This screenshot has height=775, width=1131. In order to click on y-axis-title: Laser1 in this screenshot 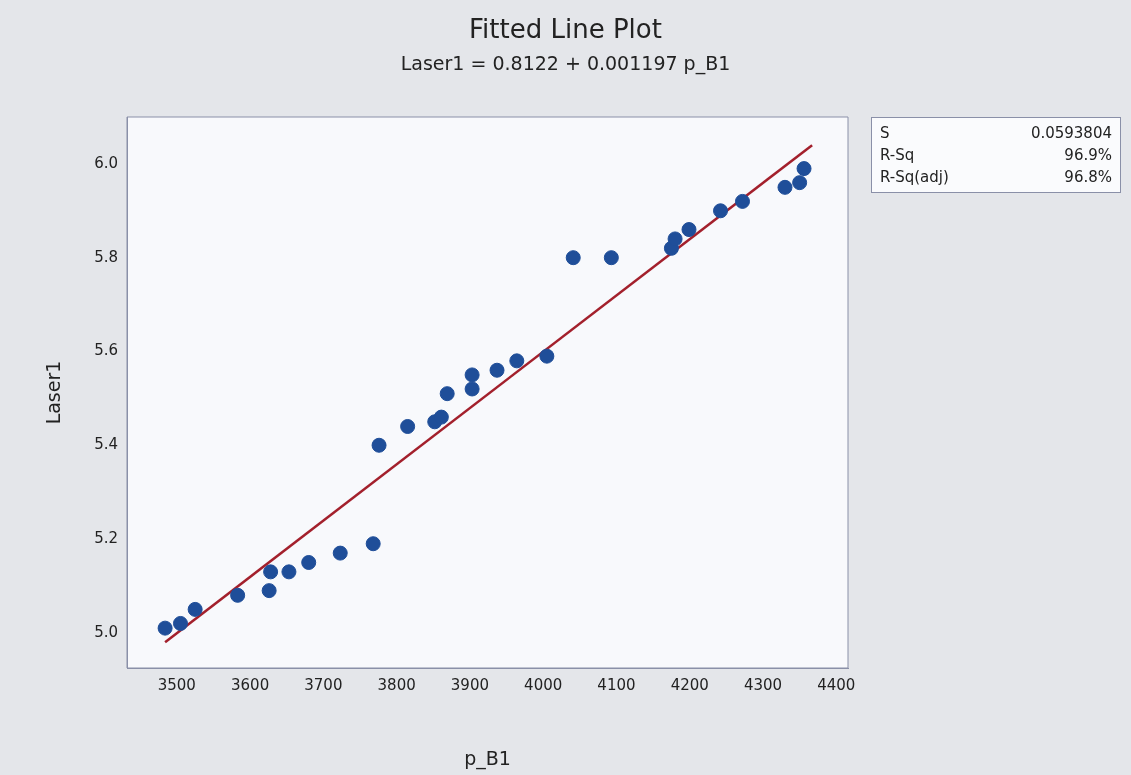, I will do `click(53, 392)`.